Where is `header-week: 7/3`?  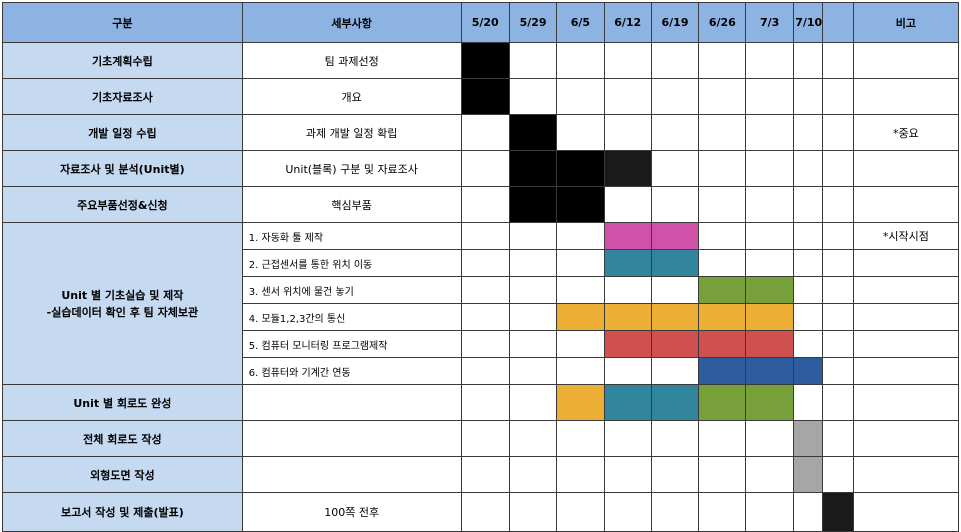 header-week: 7/3 is located at coordinates (769, 22).